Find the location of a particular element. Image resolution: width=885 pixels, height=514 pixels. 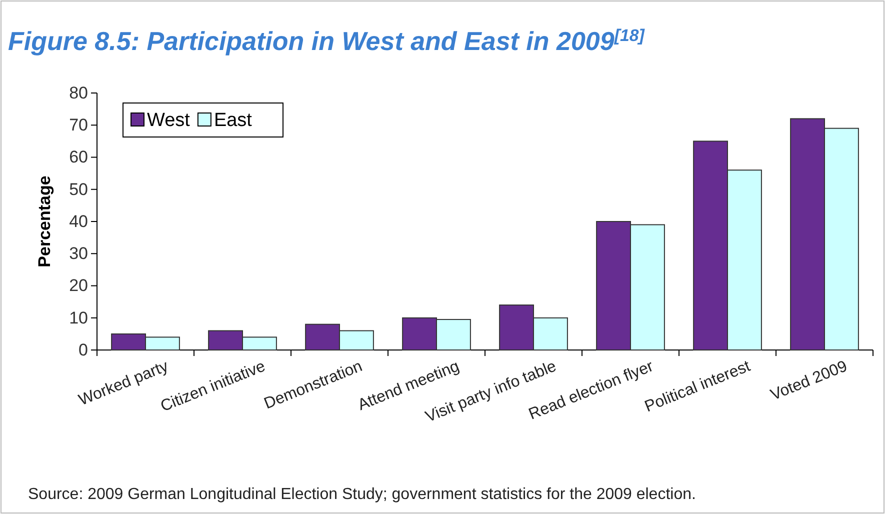

source-note: Source: 2009 German Longitudinal Election Study; government statistics for the 2009 election. is located at coordinates (362, 494).